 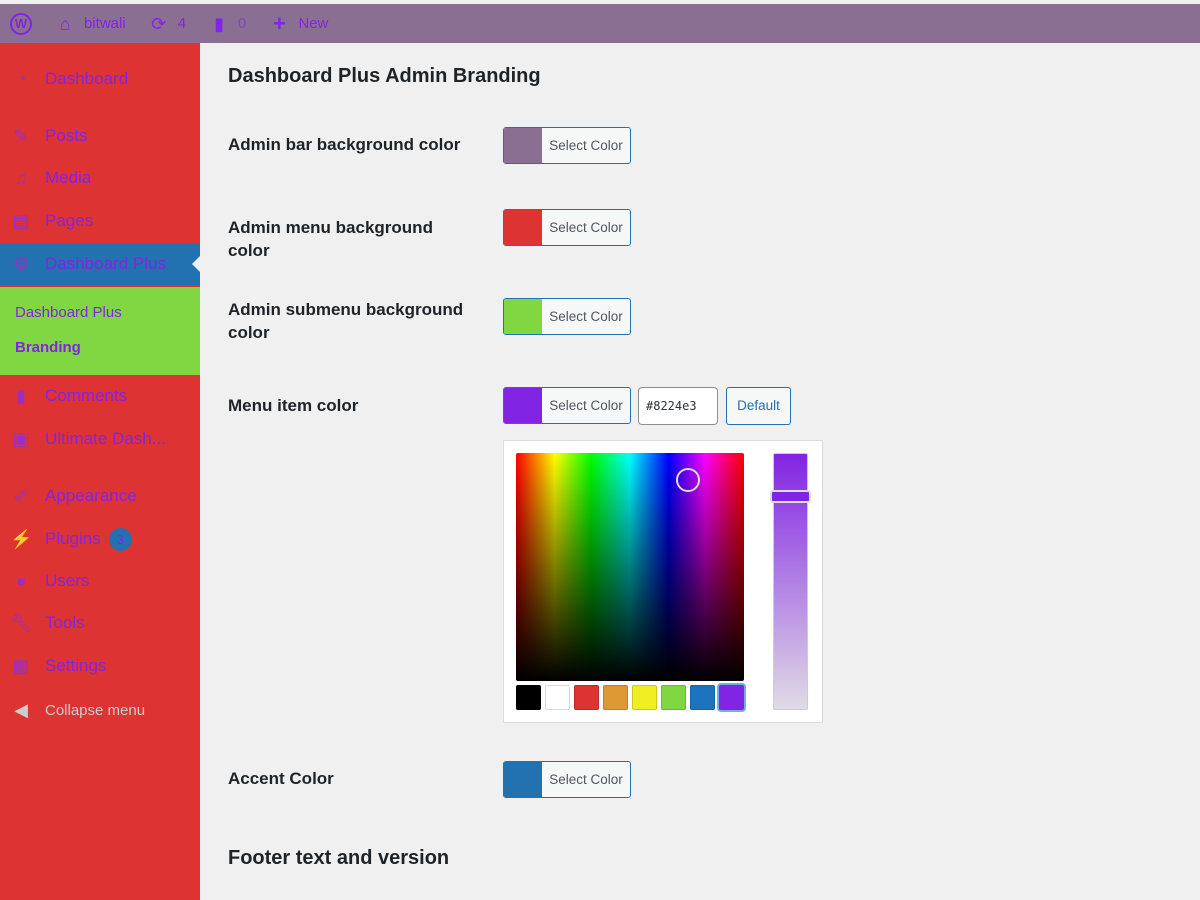 I want to click on submenu: Dashboard Plus Branding, so click(x=100, y=331).